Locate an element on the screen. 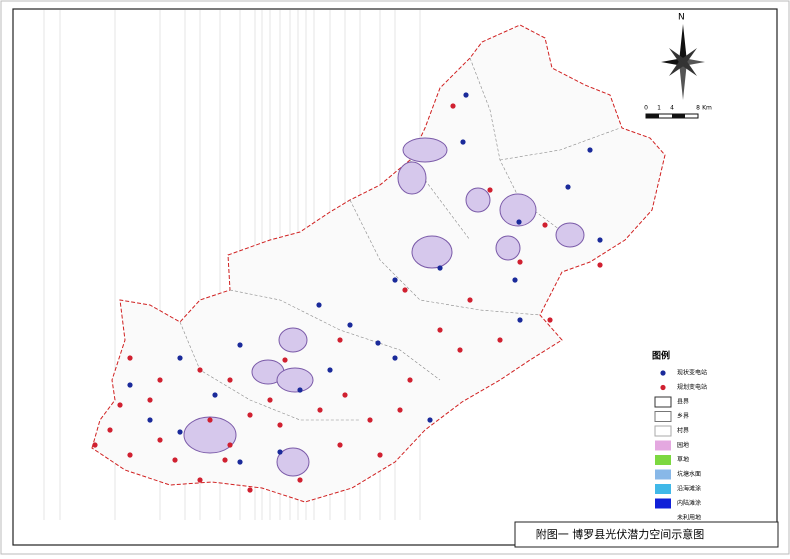 The width and height of the screenshot is (790, 559). scale-labels: 0 1 4 8 Km is located at coordinates (678, 108).